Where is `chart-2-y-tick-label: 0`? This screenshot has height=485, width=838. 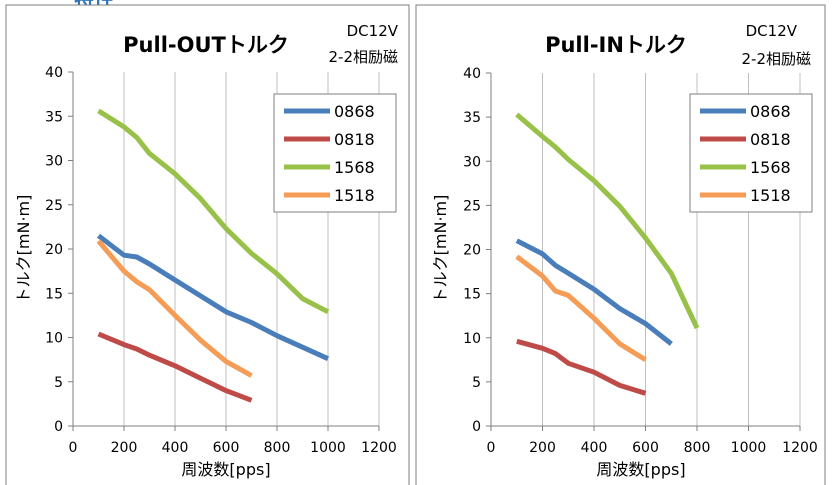
chart-2-y-tick-label: 0 is located at coordinates (476, 427).